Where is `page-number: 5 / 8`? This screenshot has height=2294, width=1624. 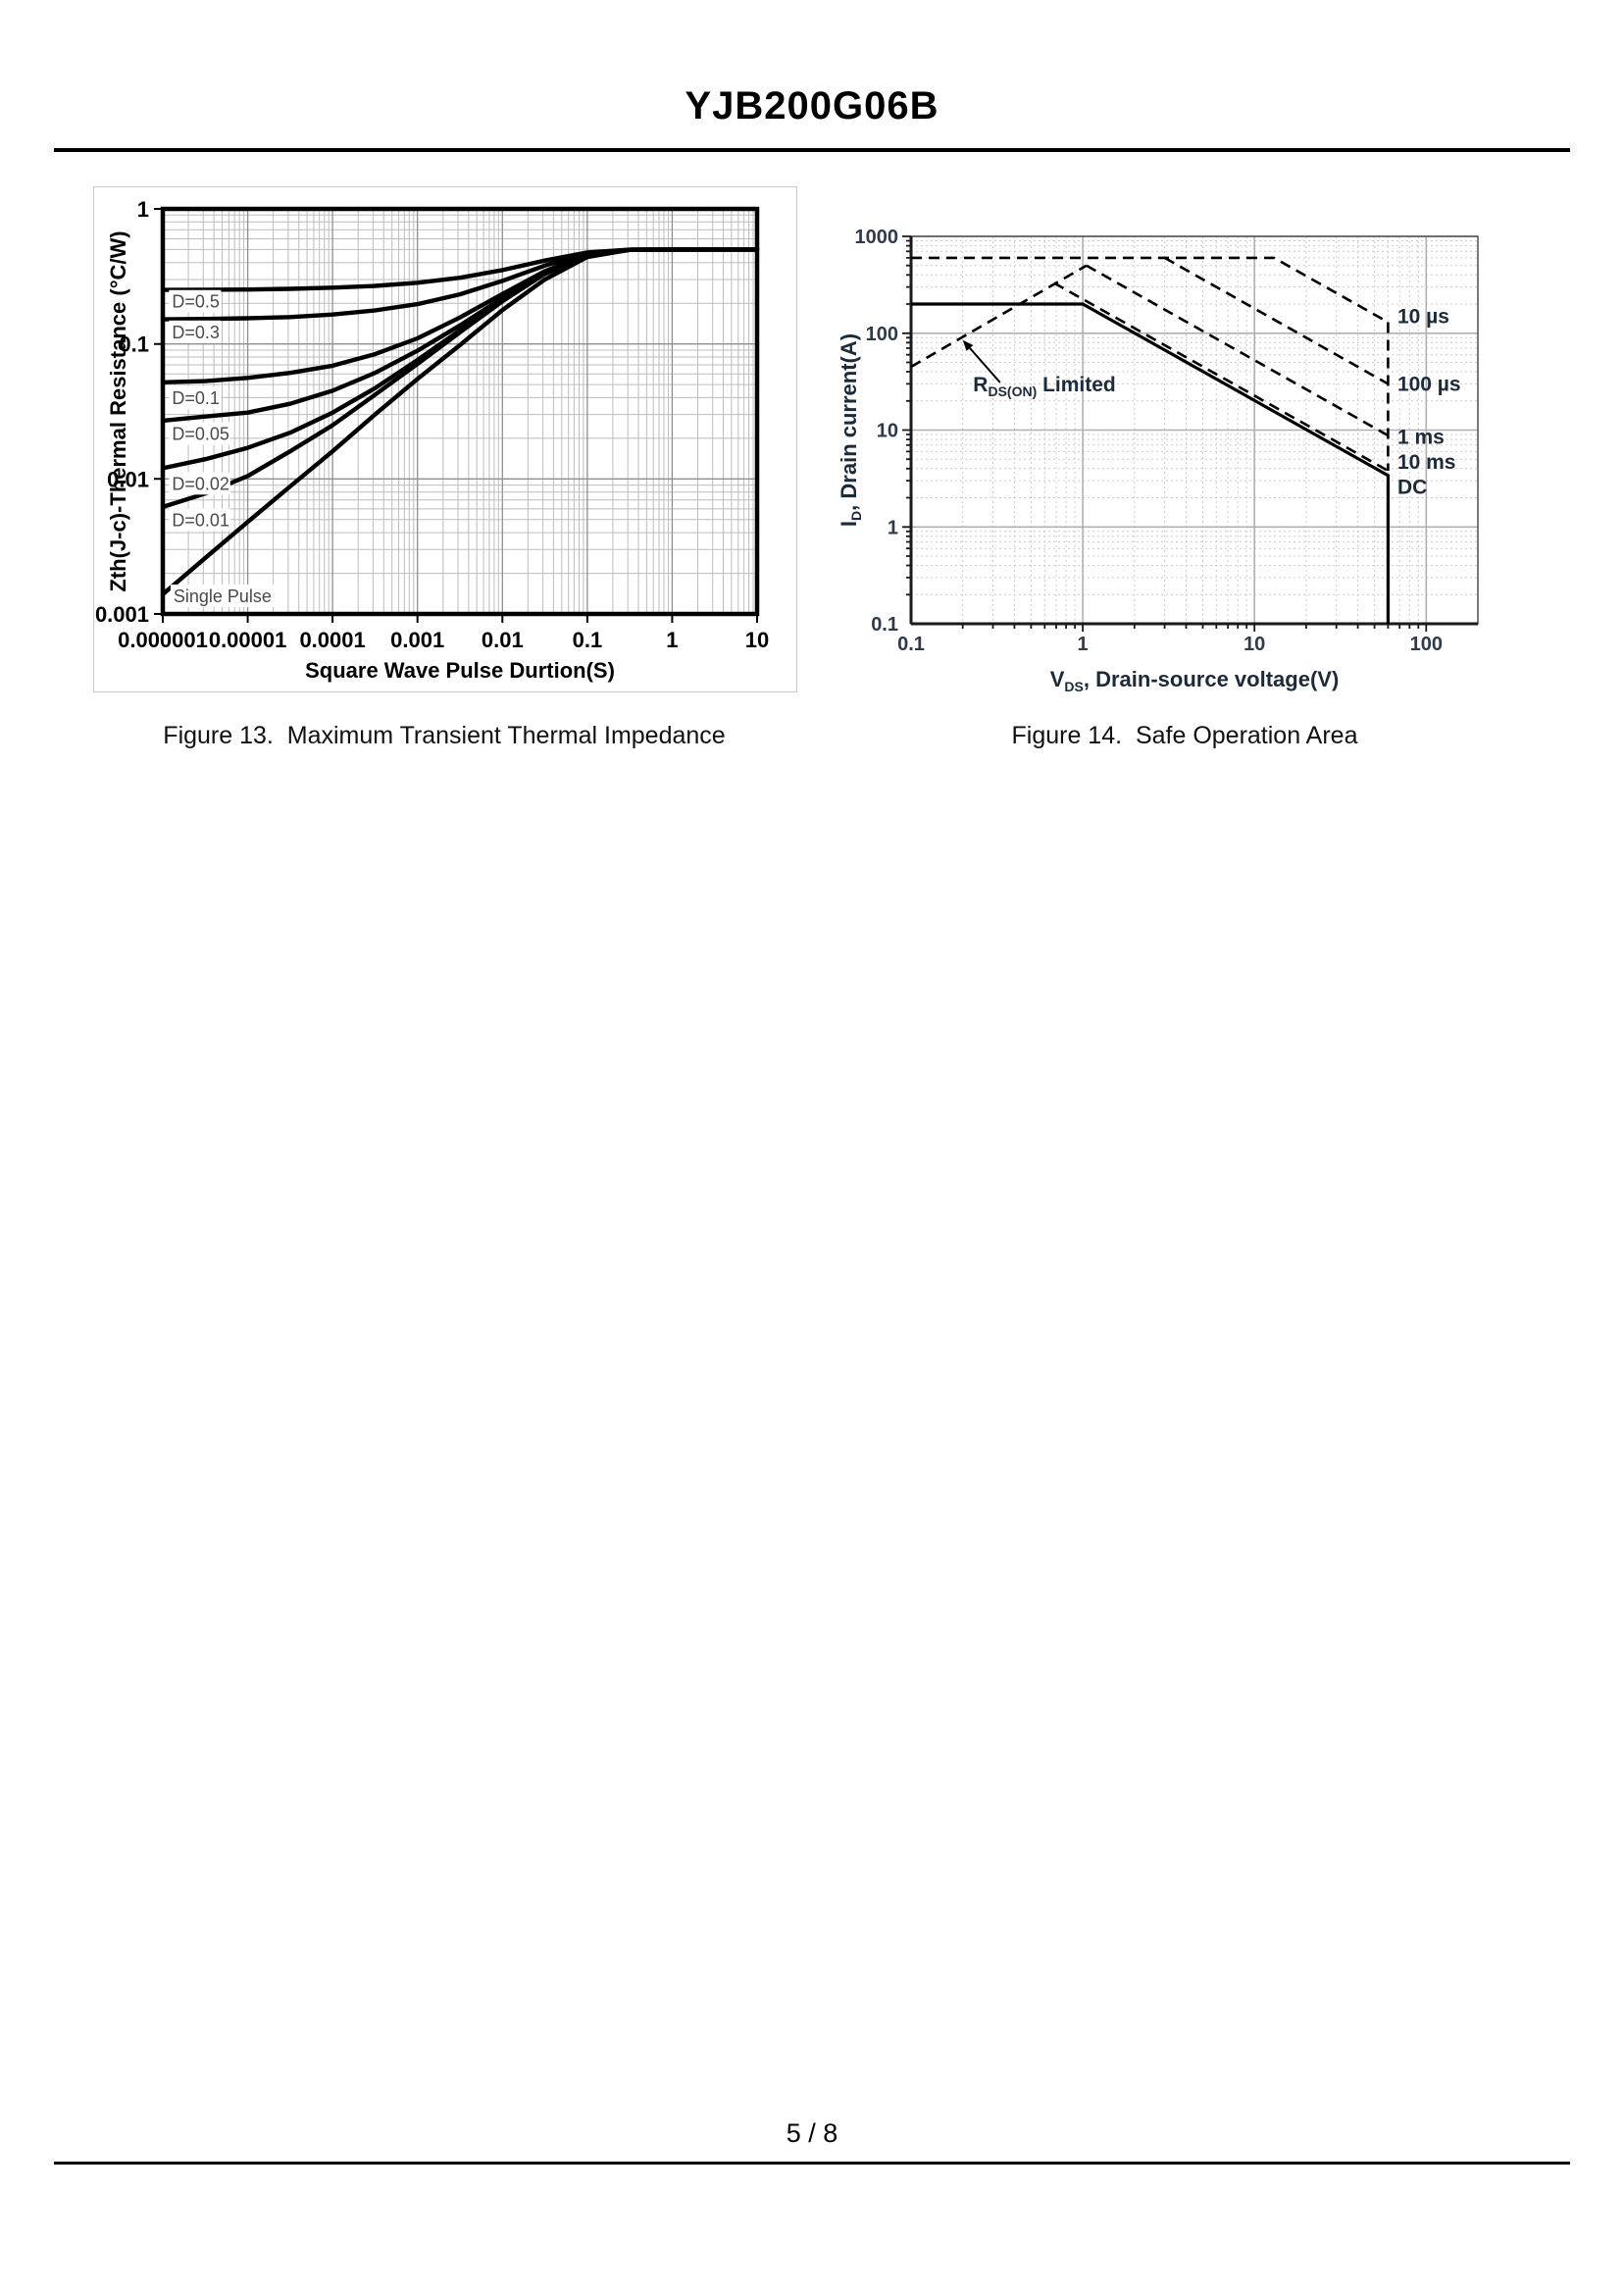 page-number: 5 / 8 is located at coordinates (812, 2133).